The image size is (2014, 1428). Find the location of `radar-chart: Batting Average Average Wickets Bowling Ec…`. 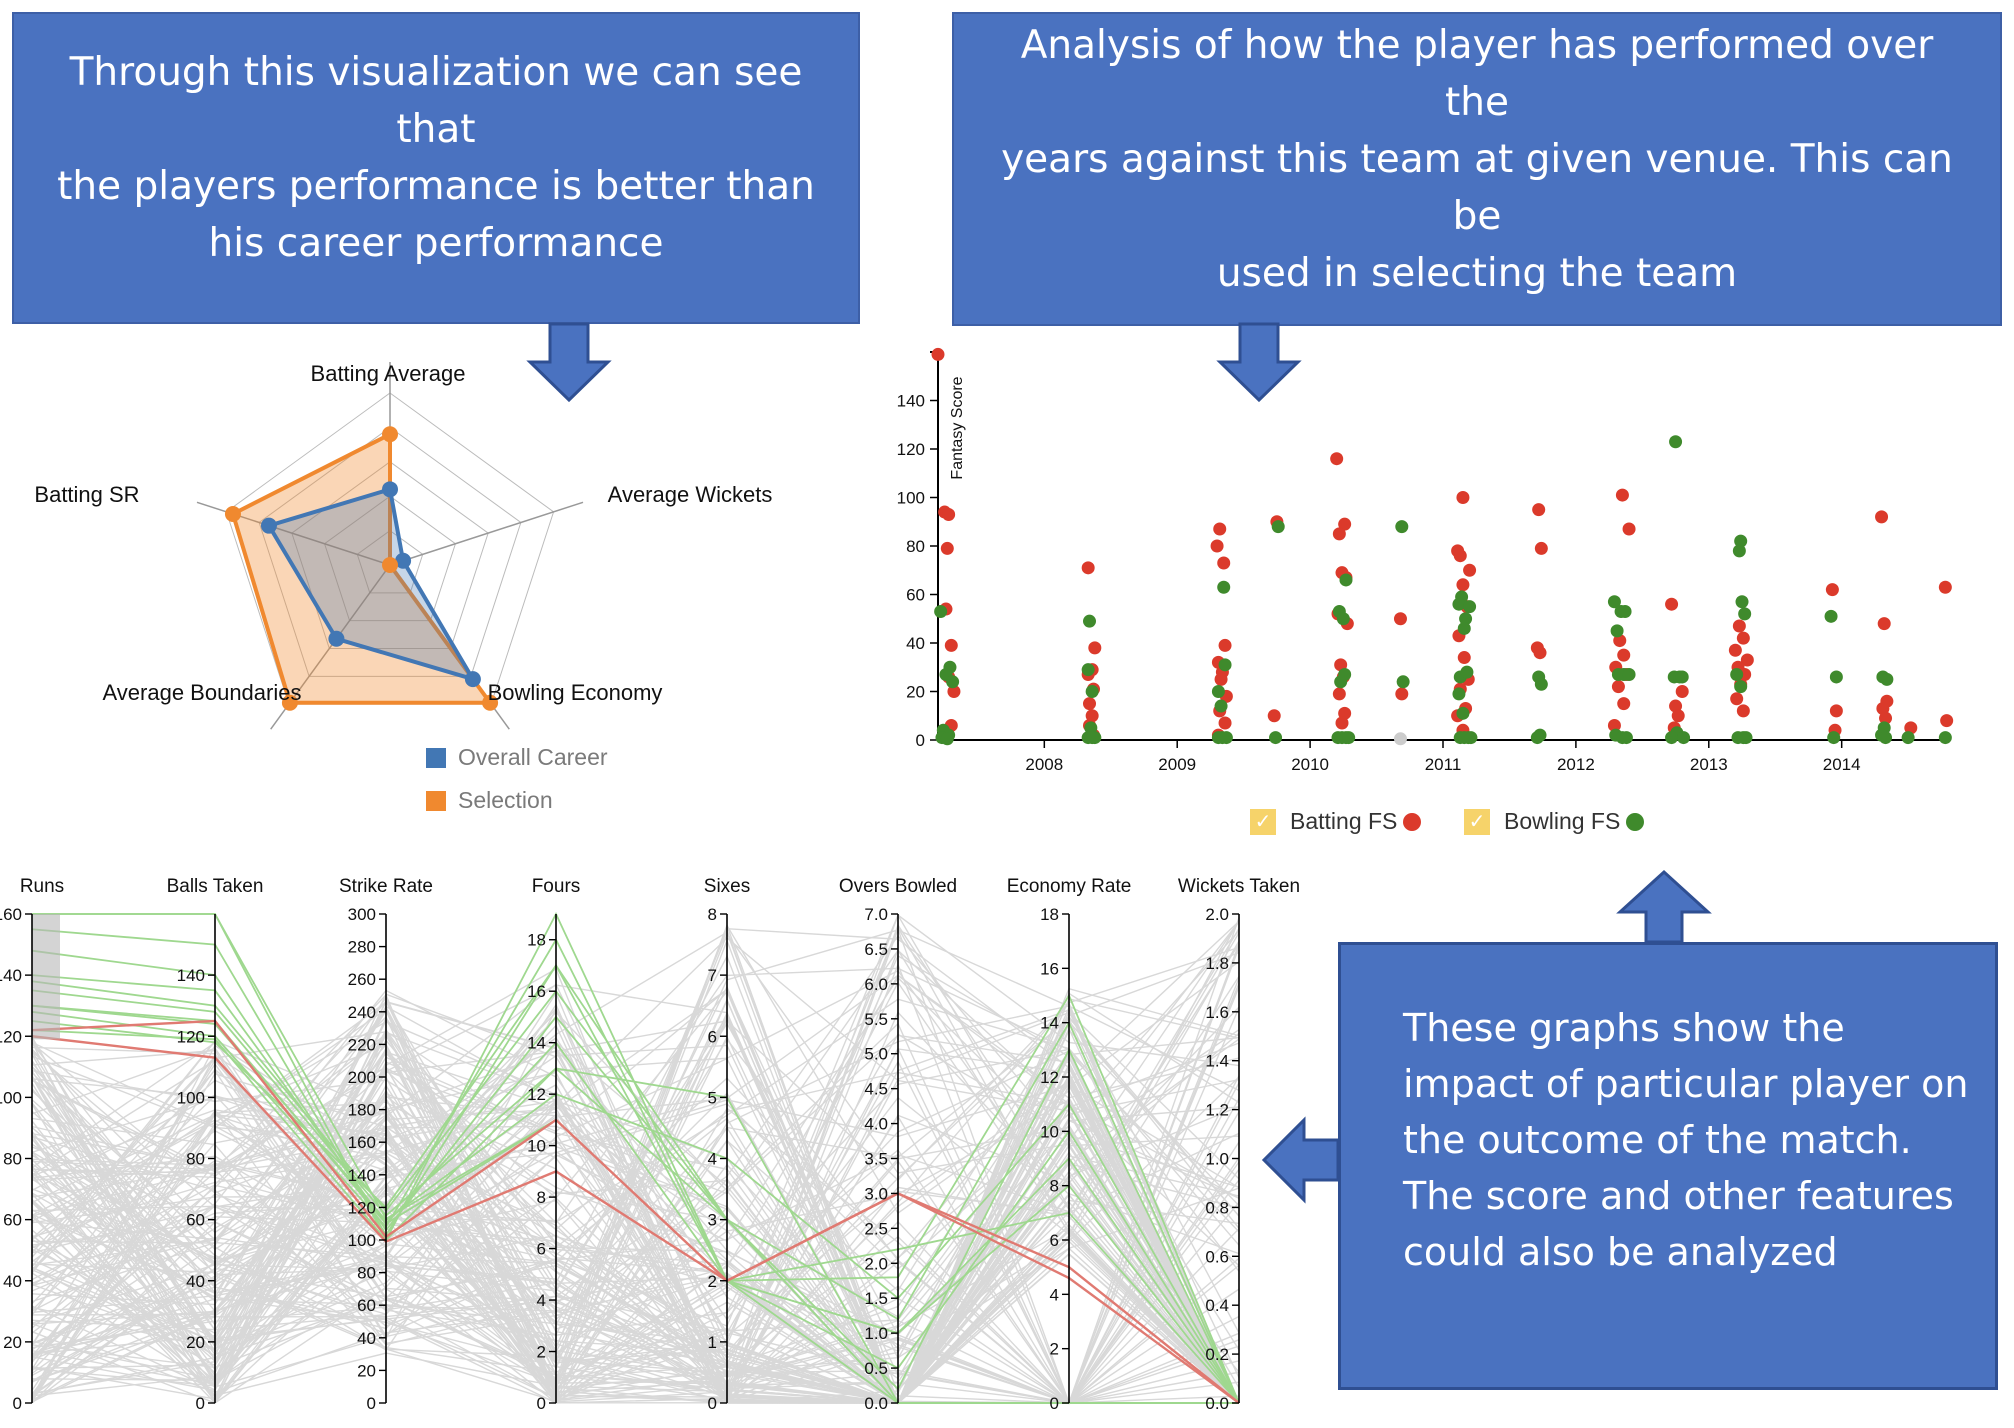

radar-chart: Batting Average Average Wickets Bowling Ec… is located at coordinates (403, 545).